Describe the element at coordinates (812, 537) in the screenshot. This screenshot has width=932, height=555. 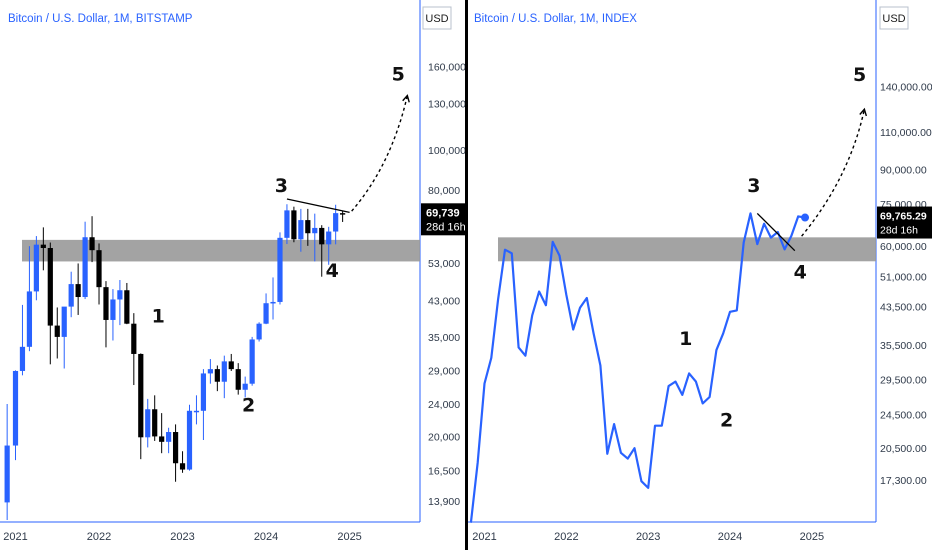
I see `right-time-tick: 2025` at that location.